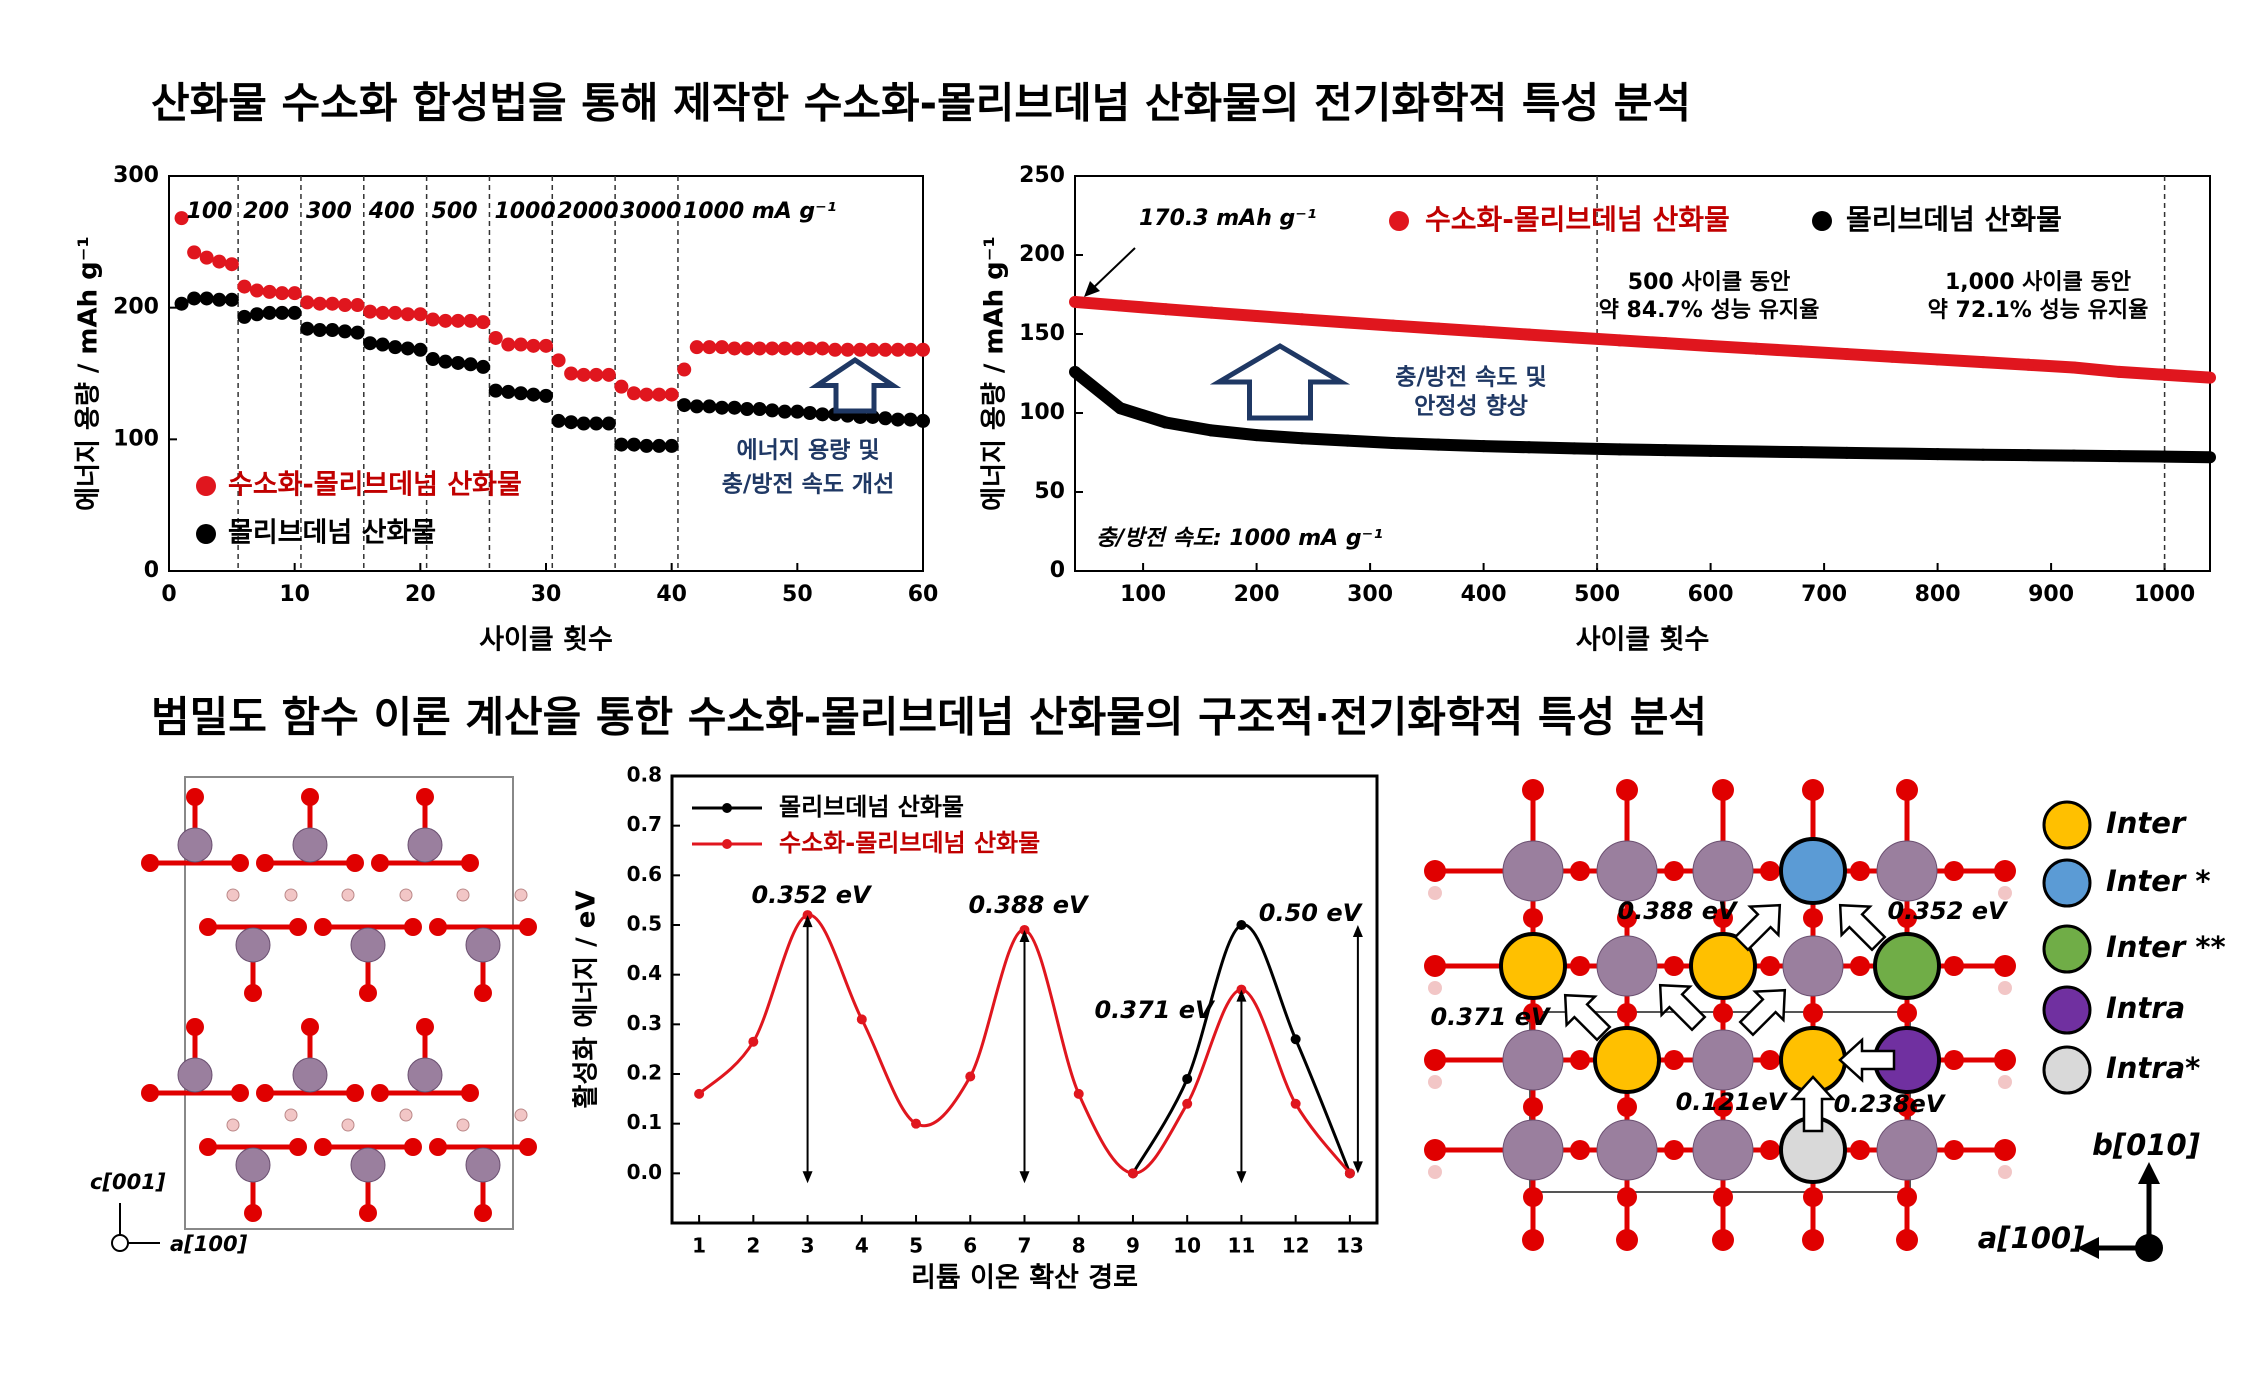  What do you see at coordinates (2149, 1248) in the screenshot?
I see `axis-origin` at bounding box center [2149, 1248].